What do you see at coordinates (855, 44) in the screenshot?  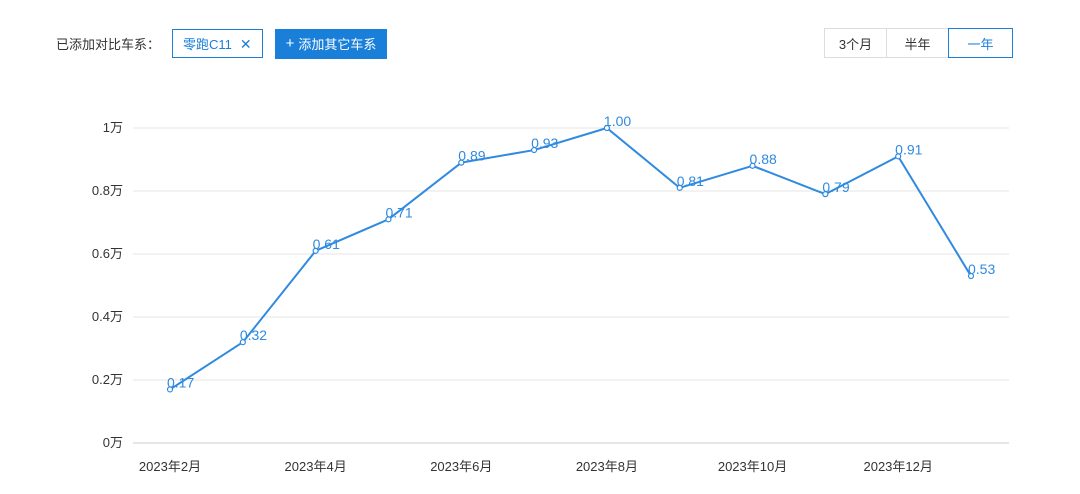 I see `range-3-months-label: 3个月` at bounding box center [855, 44].